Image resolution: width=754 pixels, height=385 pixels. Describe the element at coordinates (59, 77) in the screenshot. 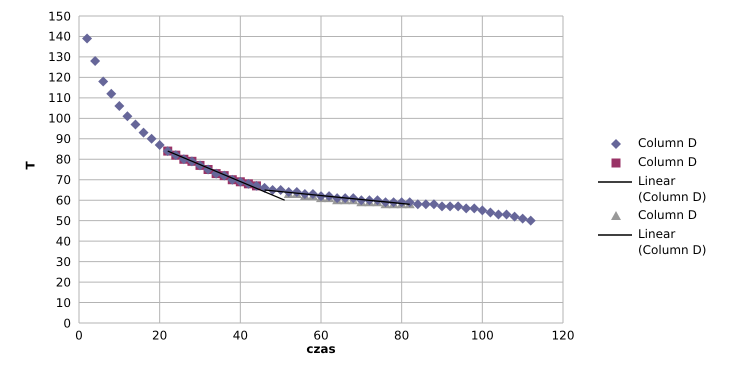

I see `y-tick-label: 120` at that location.